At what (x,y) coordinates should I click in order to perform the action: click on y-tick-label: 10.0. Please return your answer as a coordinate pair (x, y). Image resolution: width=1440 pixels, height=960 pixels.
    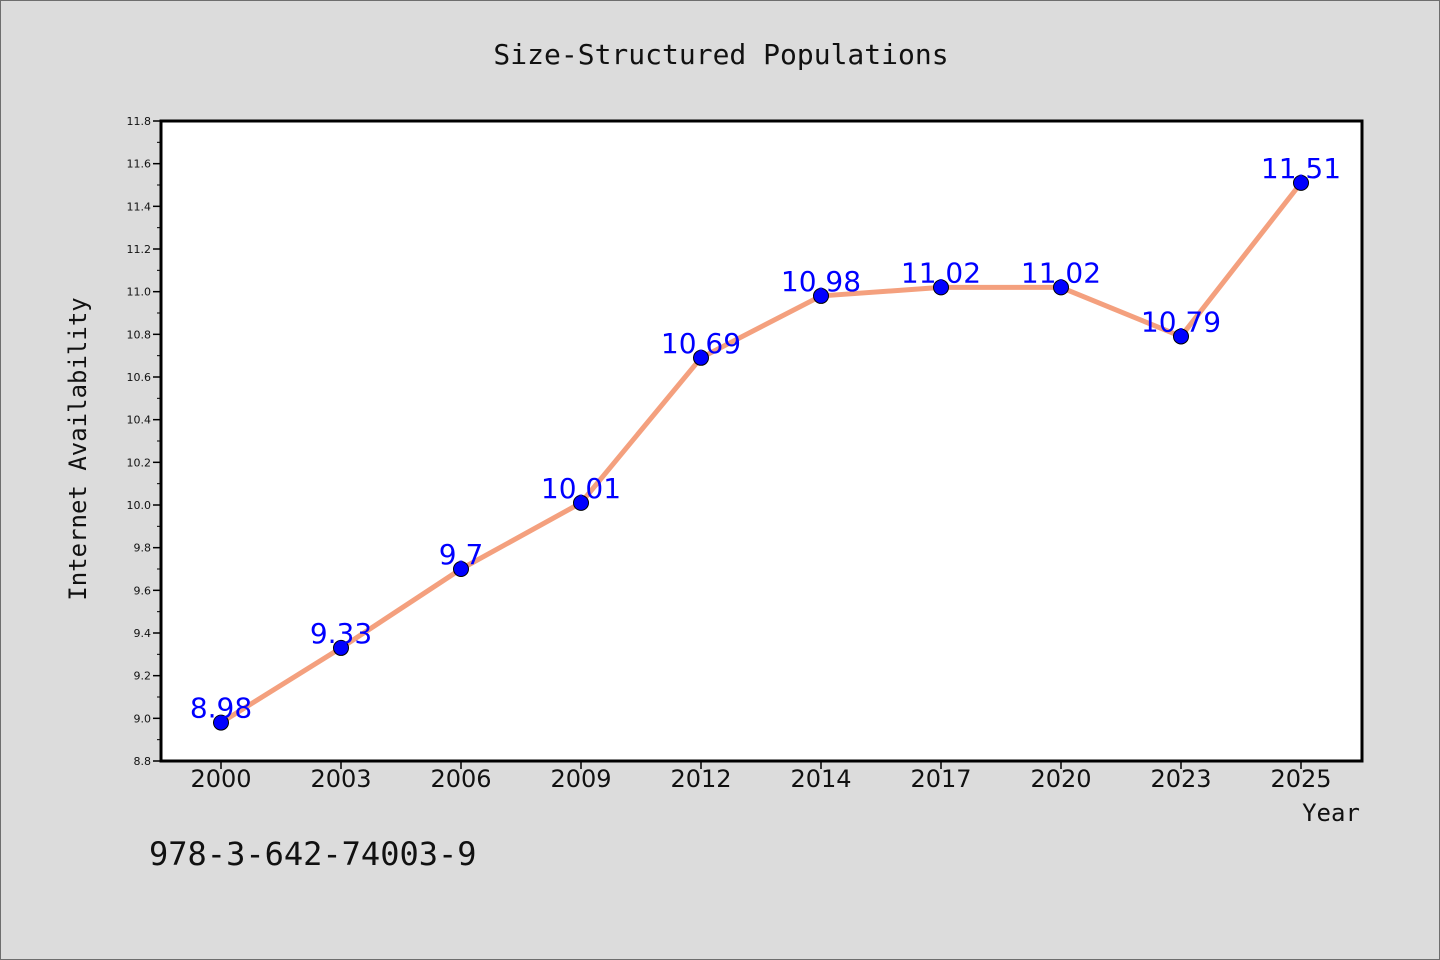
    Looking at the image, I should click on (139, 505).